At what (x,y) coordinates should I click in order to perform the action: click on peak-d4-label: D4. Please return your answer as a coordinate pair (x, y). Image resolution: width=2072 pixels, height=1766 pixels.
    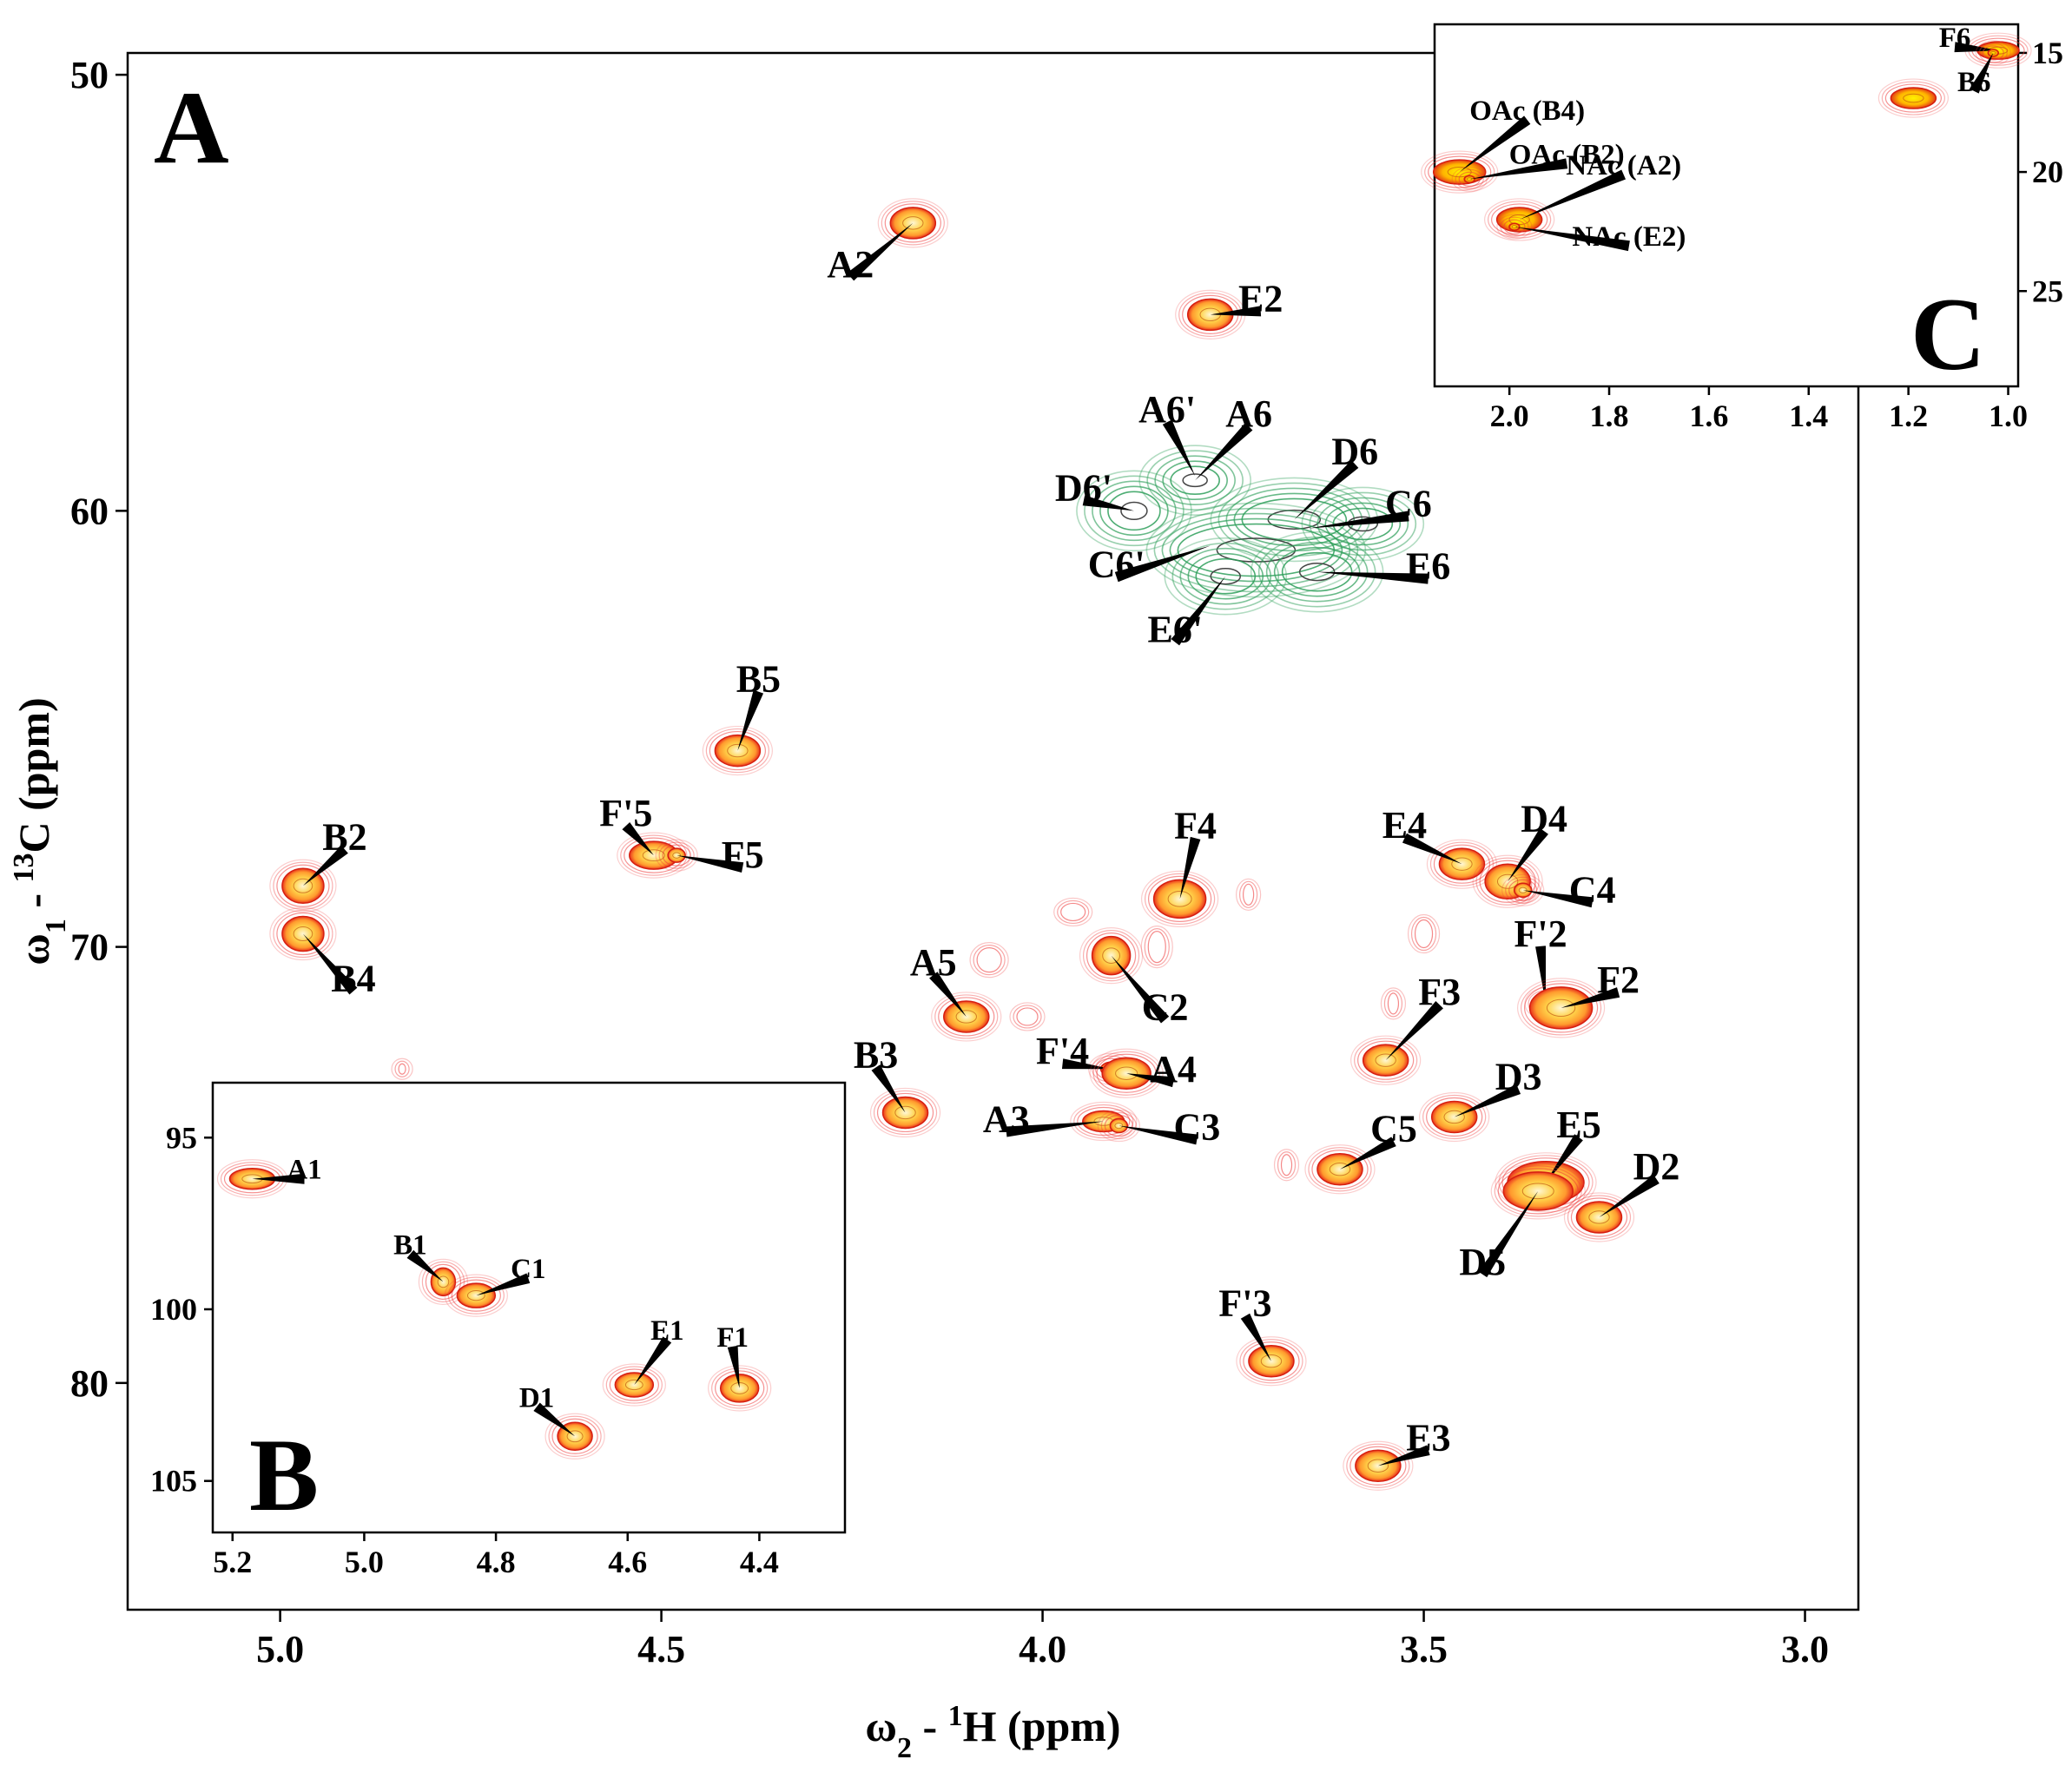
    Looking at the image, I should click on (1544, 818).